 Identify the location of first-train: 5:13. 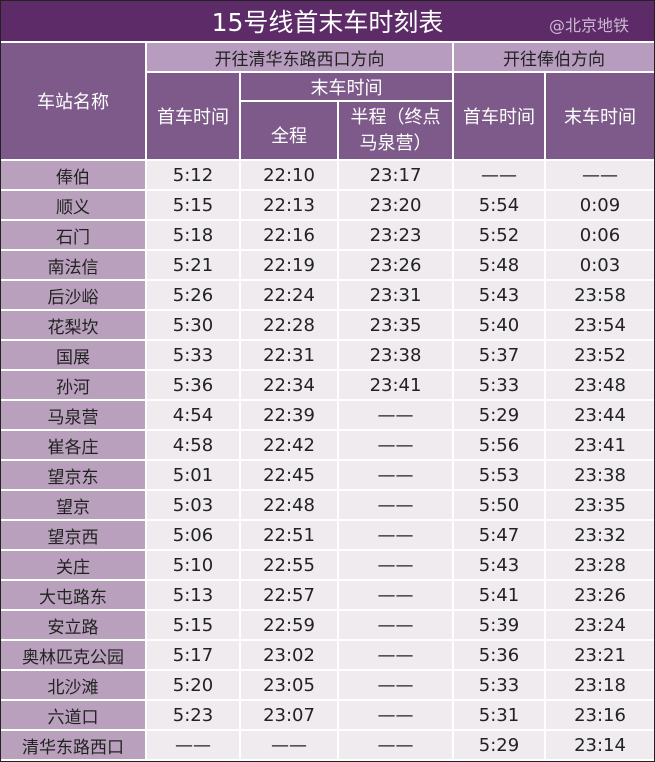
(193, 595).